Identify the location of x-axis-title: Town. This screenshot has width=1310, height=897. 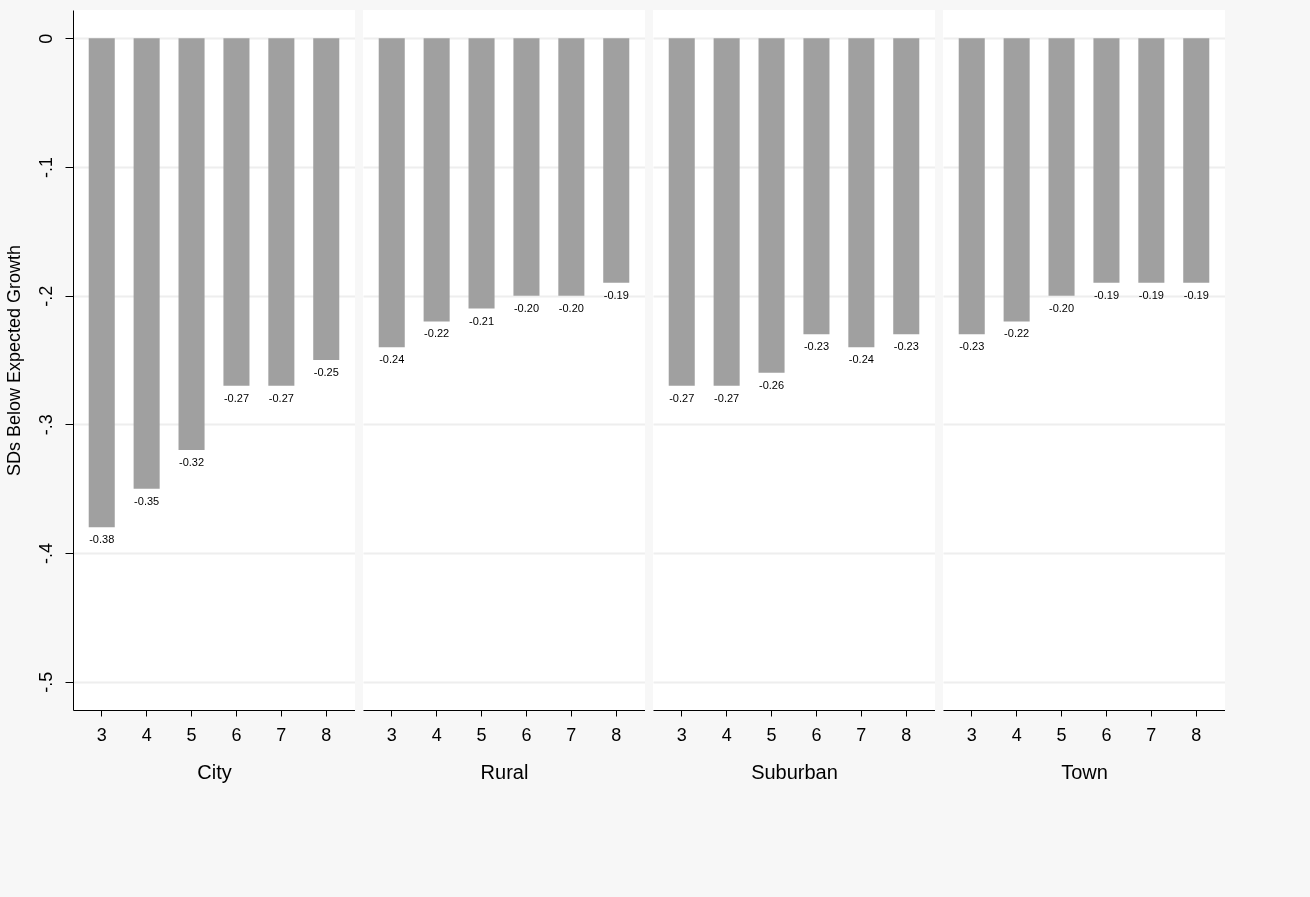
(1084, 771).